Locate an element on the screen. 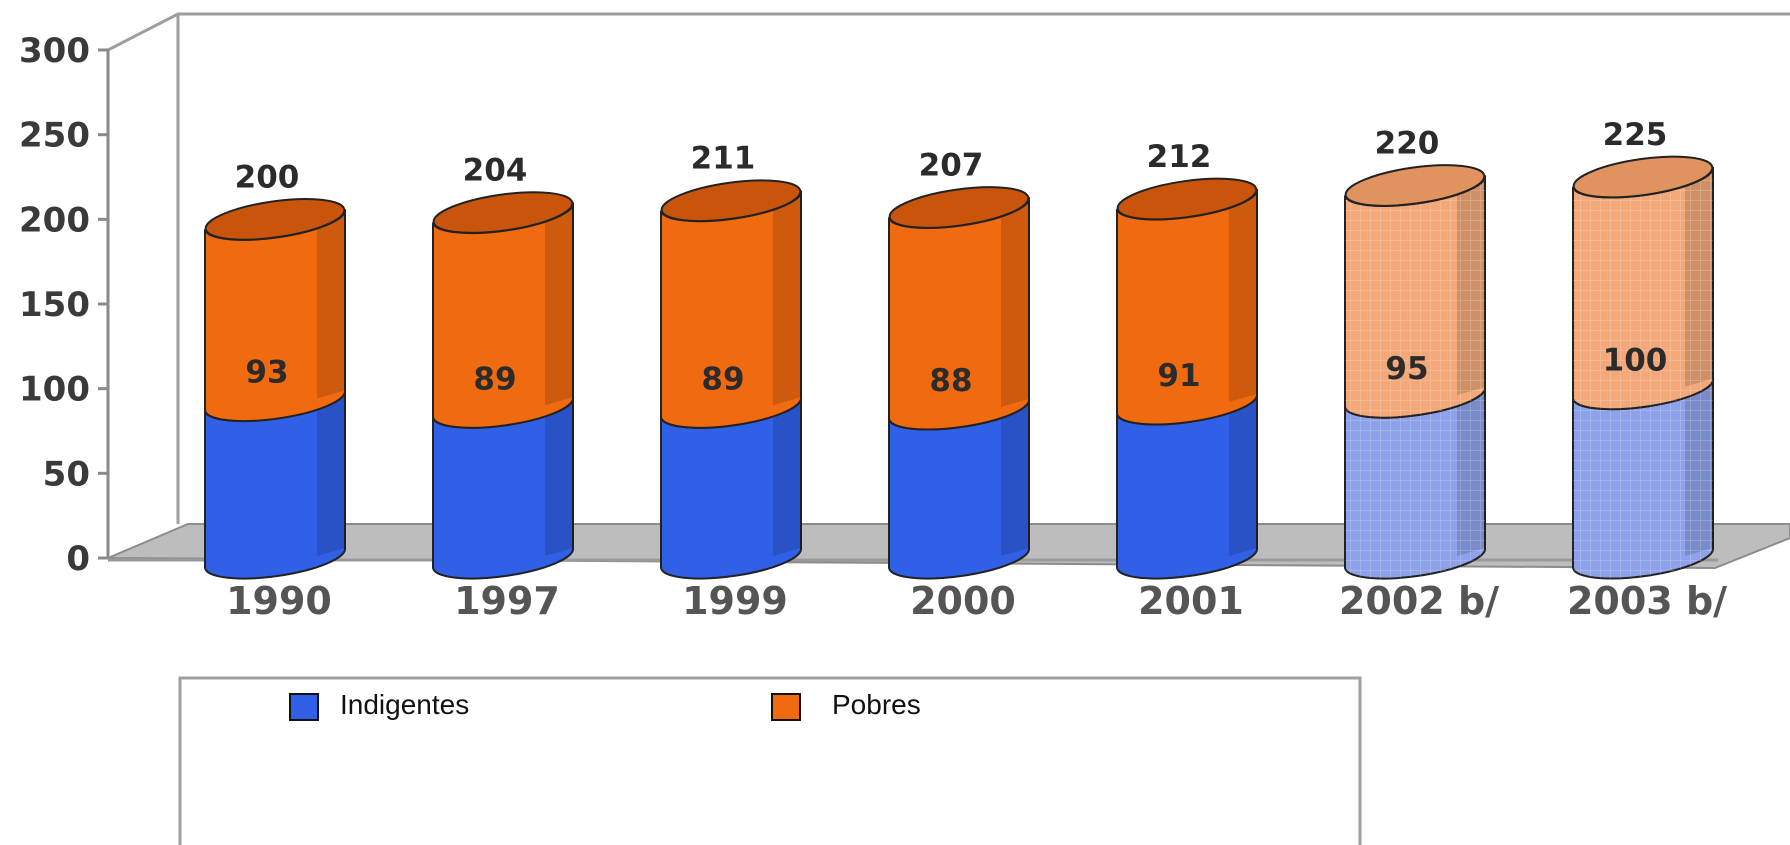 Image resolution: width=1790 pixels, height=845 pixels. x-tick-label-5: 2002 b/ is located at coordinates (1419, 601).